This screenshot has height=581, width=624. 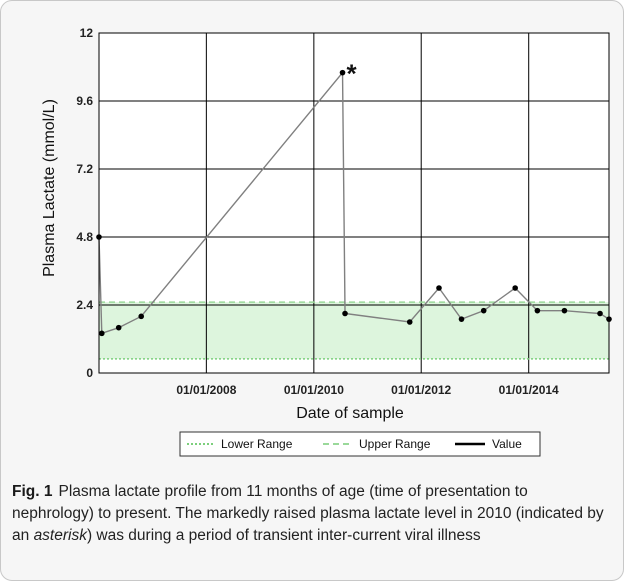 What do you see at coordinates (367, 390) in the screenshot?
I see `x-axis-ticks: 01/01/2008 01/01/2010 01/01/2012 01/01/2014` at bounding box center [367, 390].